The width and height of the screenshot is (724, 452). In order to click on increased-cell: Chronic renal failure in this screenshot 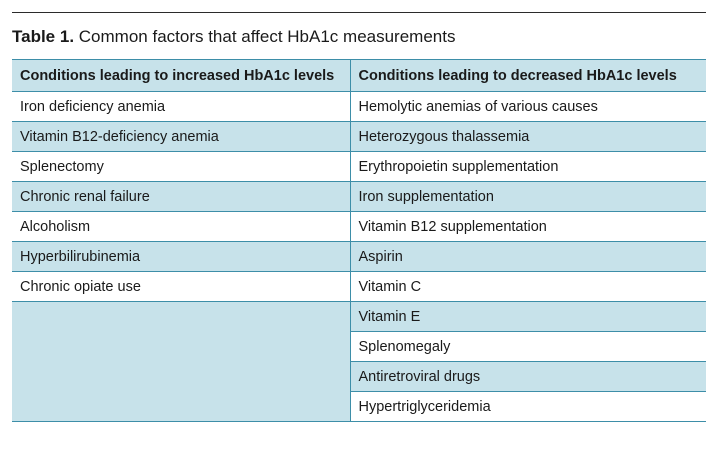, I will do `click(181, 196)`.